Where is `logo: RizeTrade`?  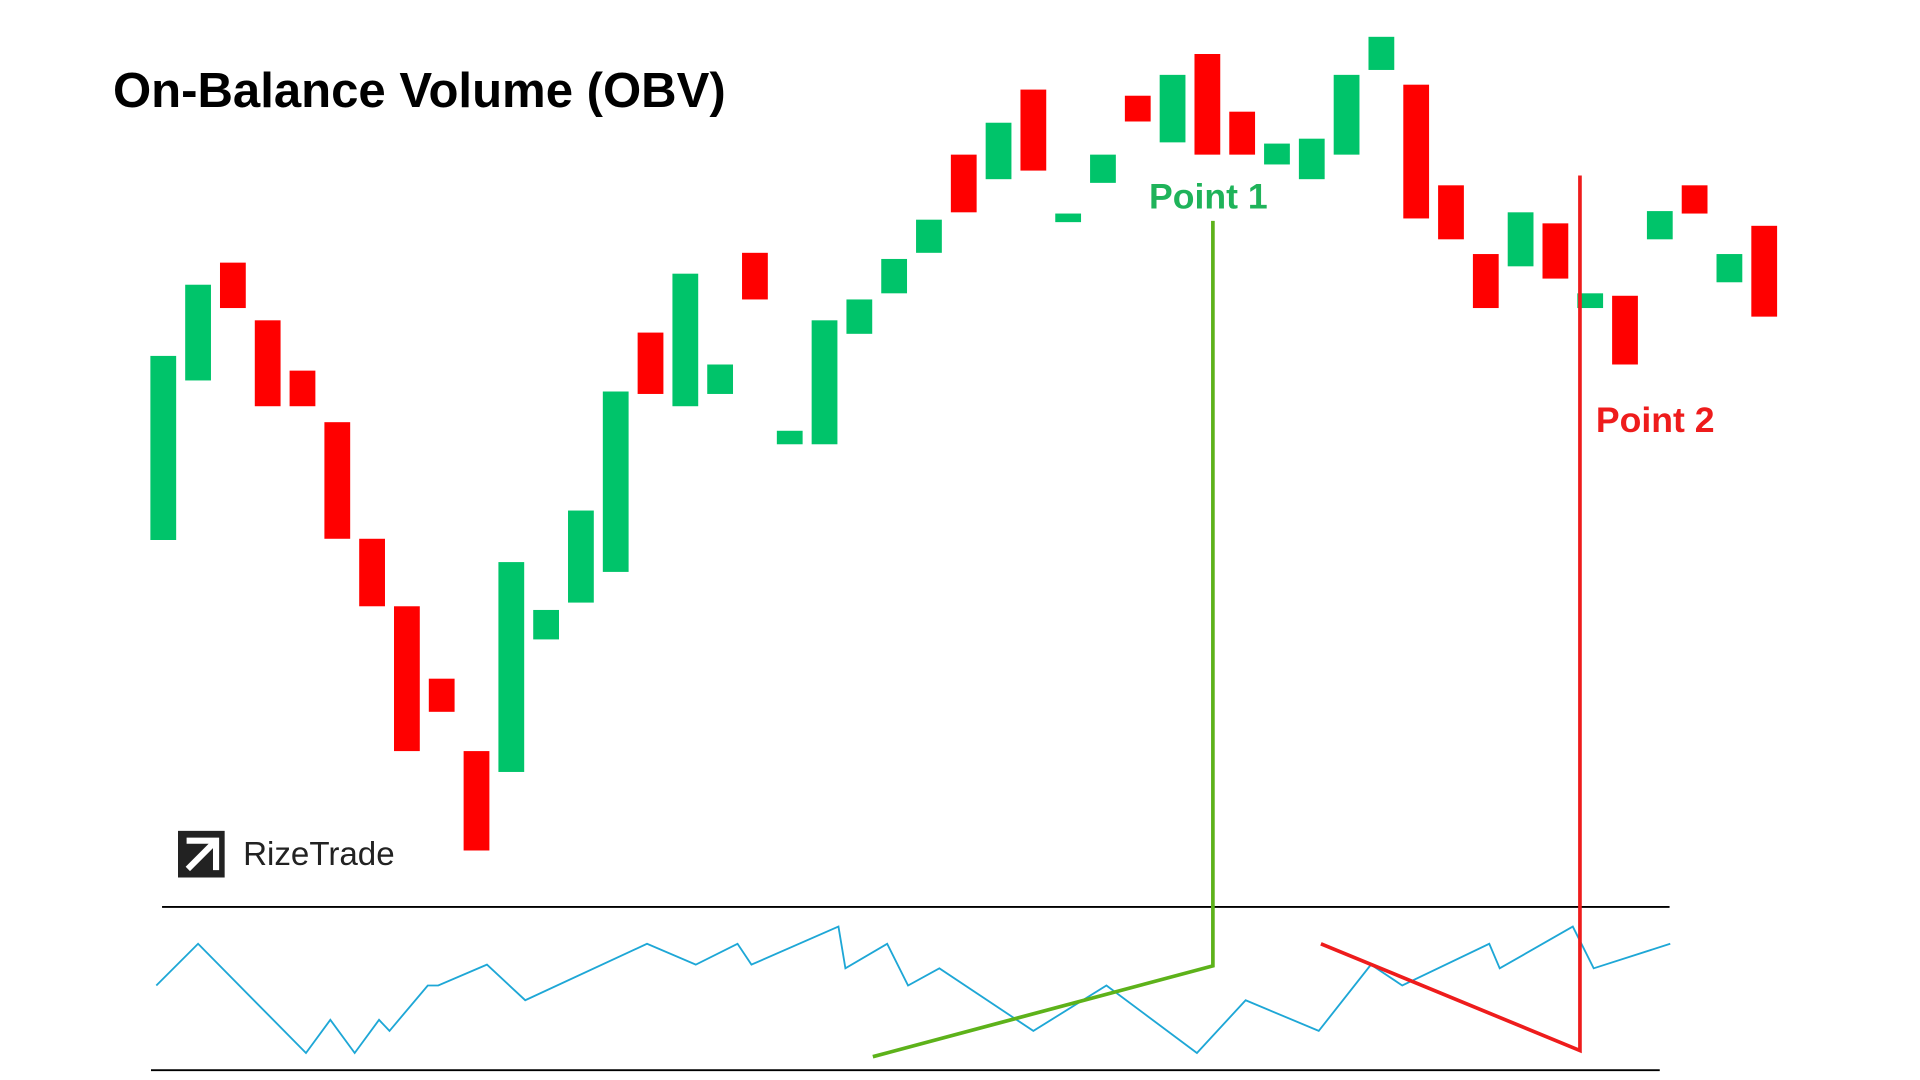 logo: RizeTrade is located at coordinates (286, 854).